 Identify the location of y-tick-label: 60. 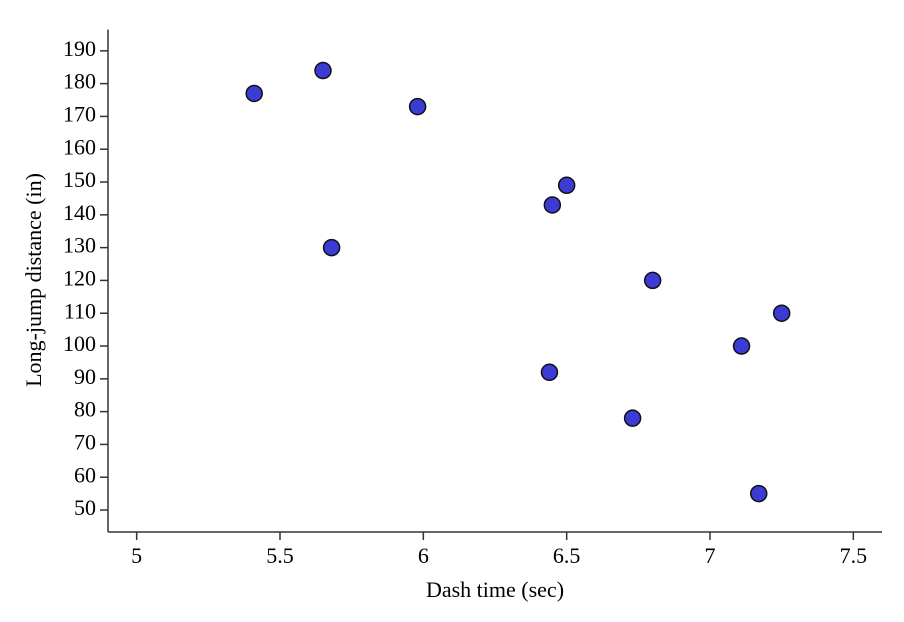
(85, 474).